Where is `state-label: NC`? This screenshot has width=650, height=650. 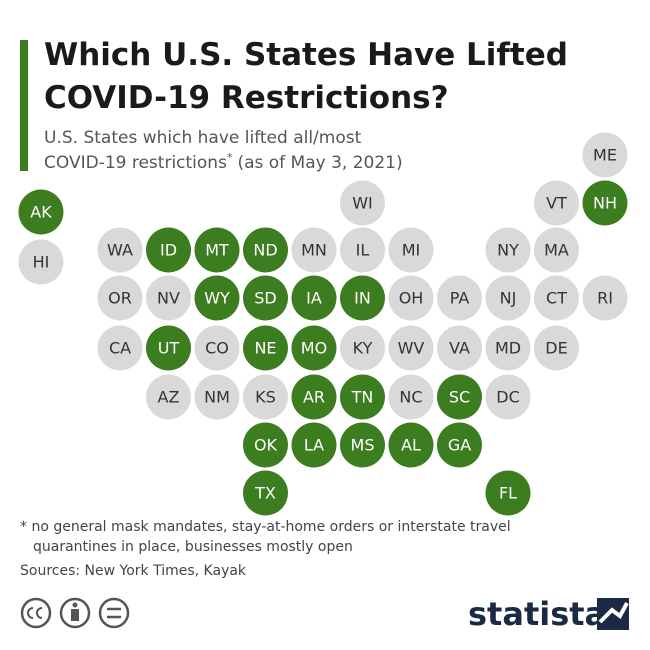
state-label: NC is located at coordinates (410, 397).